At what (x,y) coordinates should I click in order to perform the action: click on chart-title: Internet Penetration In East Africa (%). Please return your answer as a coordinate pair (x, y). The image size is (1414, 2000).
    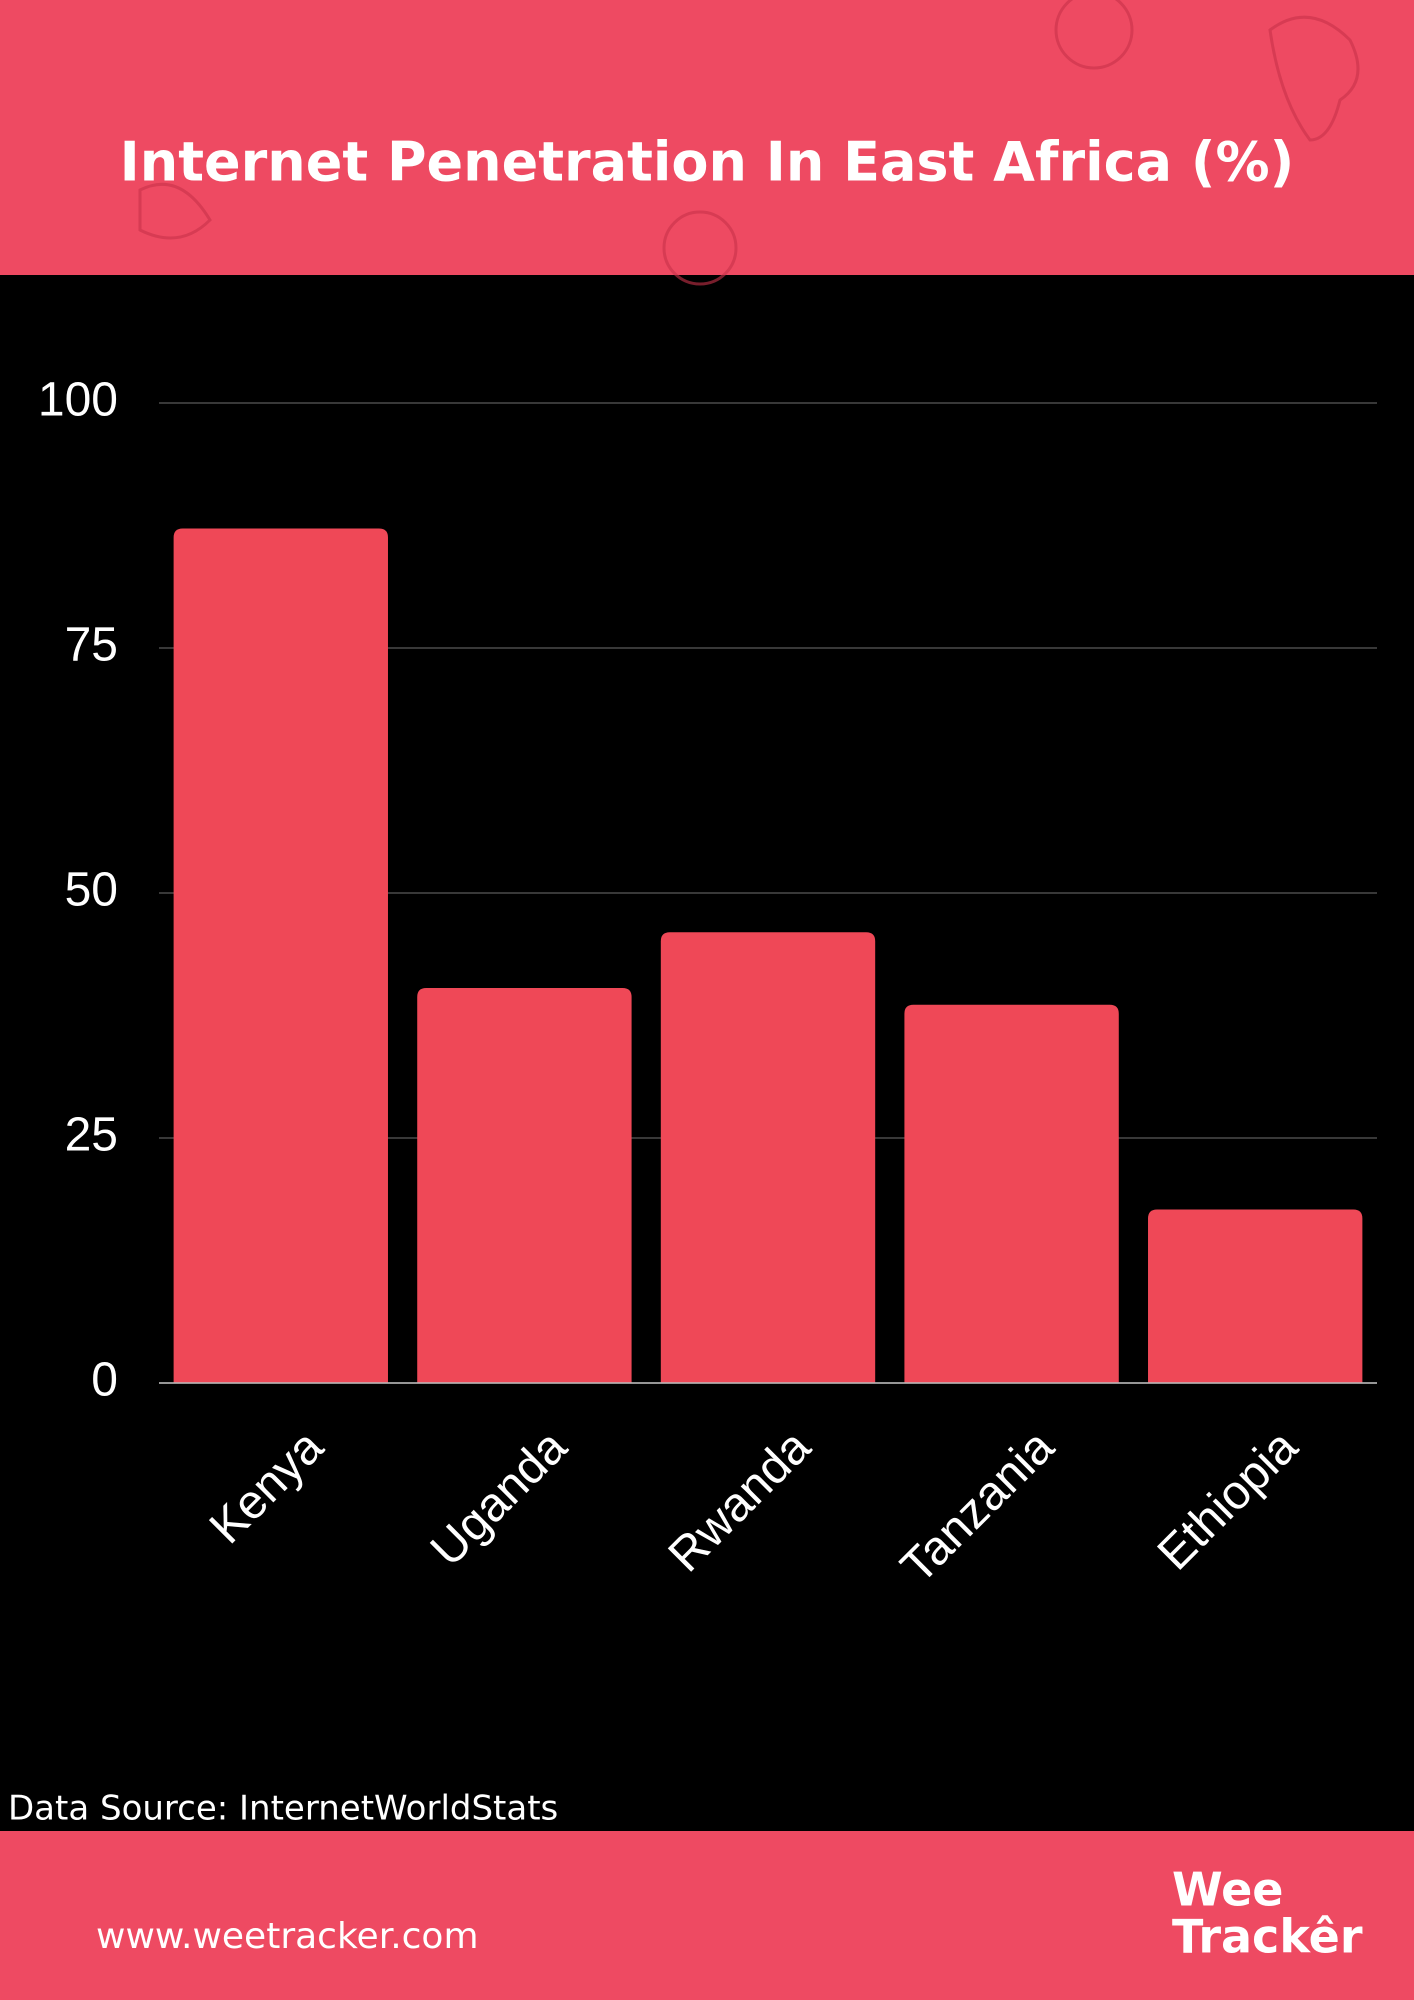
    Looking at the image, I should click on (707, 162).